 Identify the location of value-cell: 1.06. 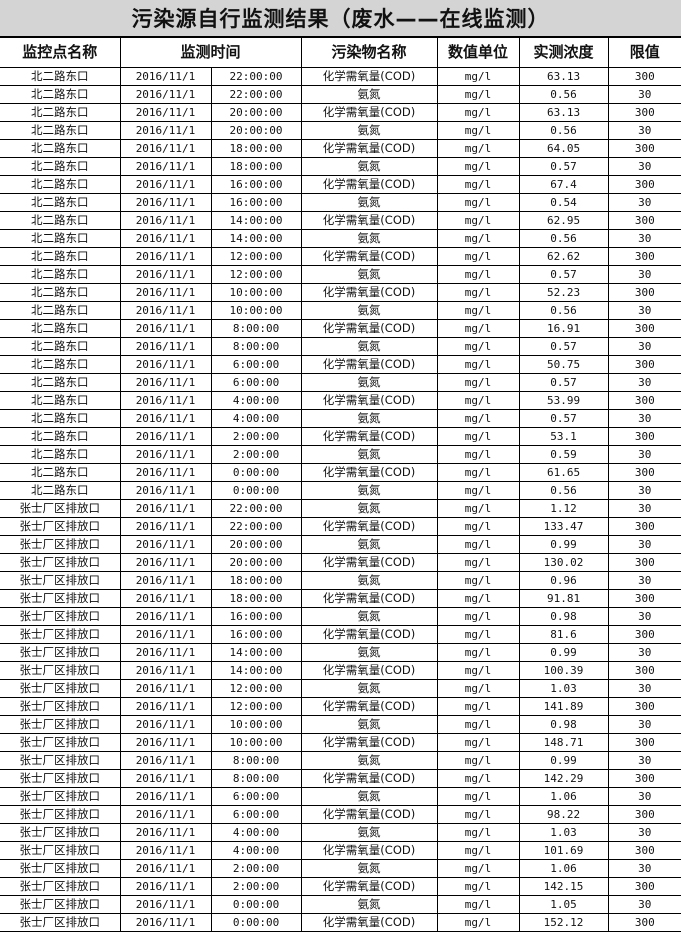
(563, 868).